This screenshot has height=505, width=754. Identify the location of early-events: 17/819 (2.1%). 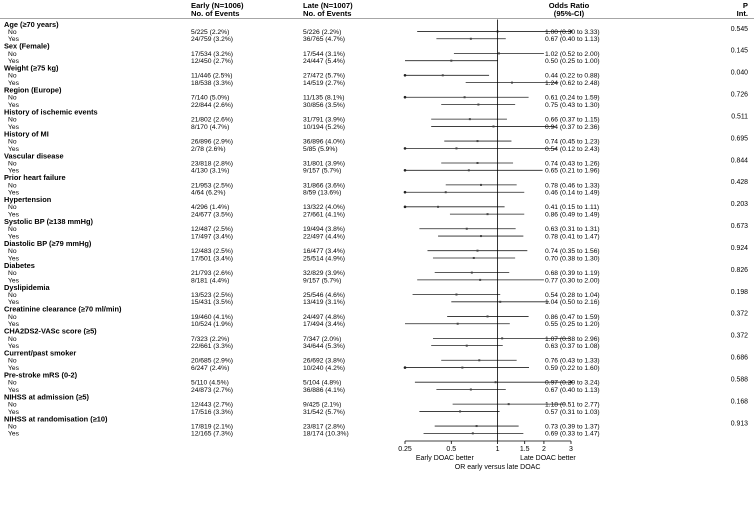
(212, 426).